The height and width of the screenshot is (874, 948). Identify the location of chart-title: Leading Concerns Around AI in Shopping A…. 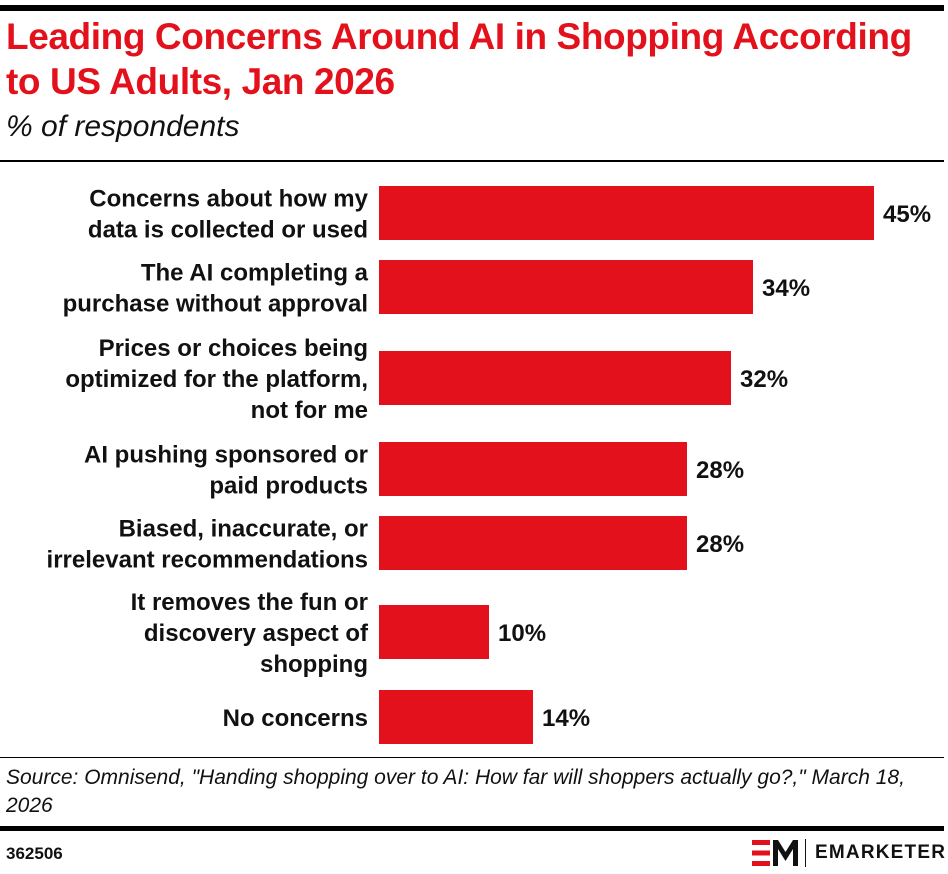
(459, 59).